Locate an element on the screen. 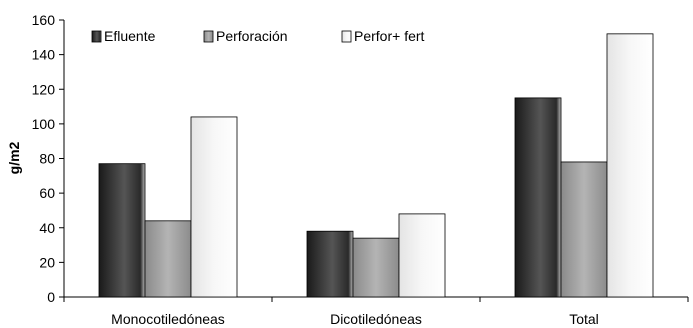 The height and width of the screenshot is (328, 693). y-tick-label: 80 is located at coordinates (47, 159).